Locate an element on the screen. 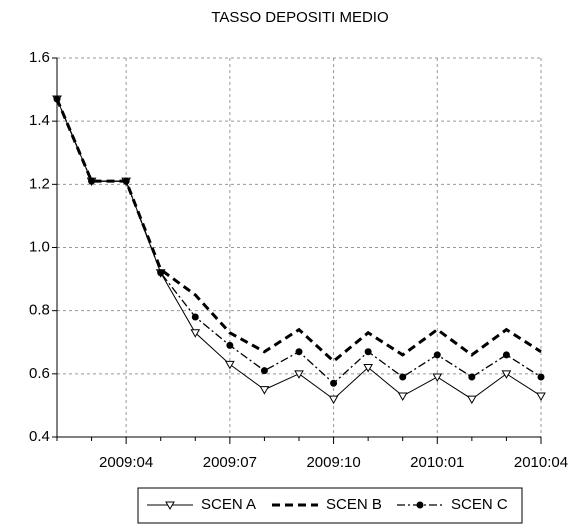 The width and height of the screenshot is (587, 528). legend-label: SCEN B is located at coordinates (354, 504).